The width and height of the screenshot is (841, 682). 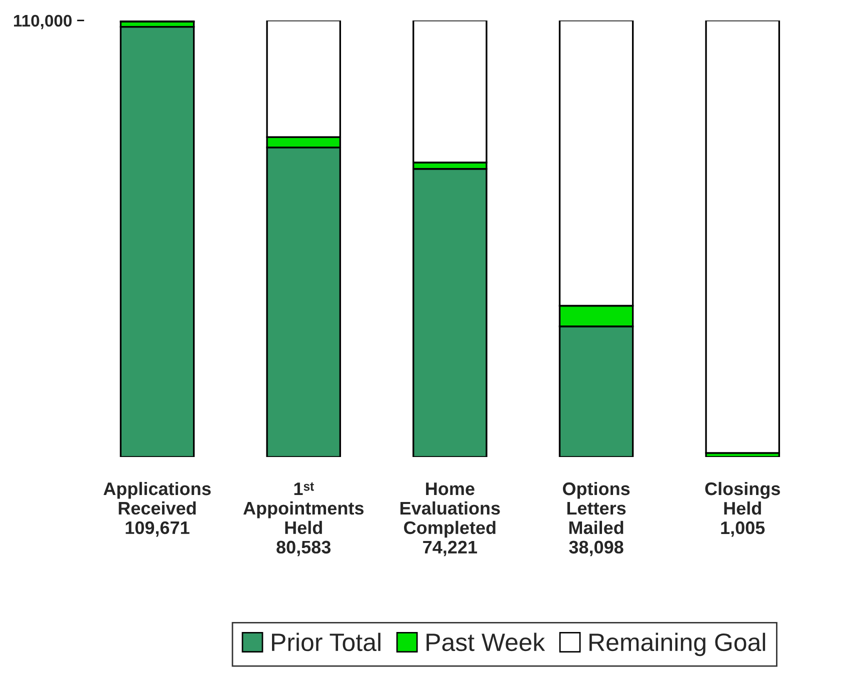 What do you see at coordinates (157, 509) in the screenshot?
I see `x-tick-label: Applications Received 109,671` at bounding box center [157, 509].